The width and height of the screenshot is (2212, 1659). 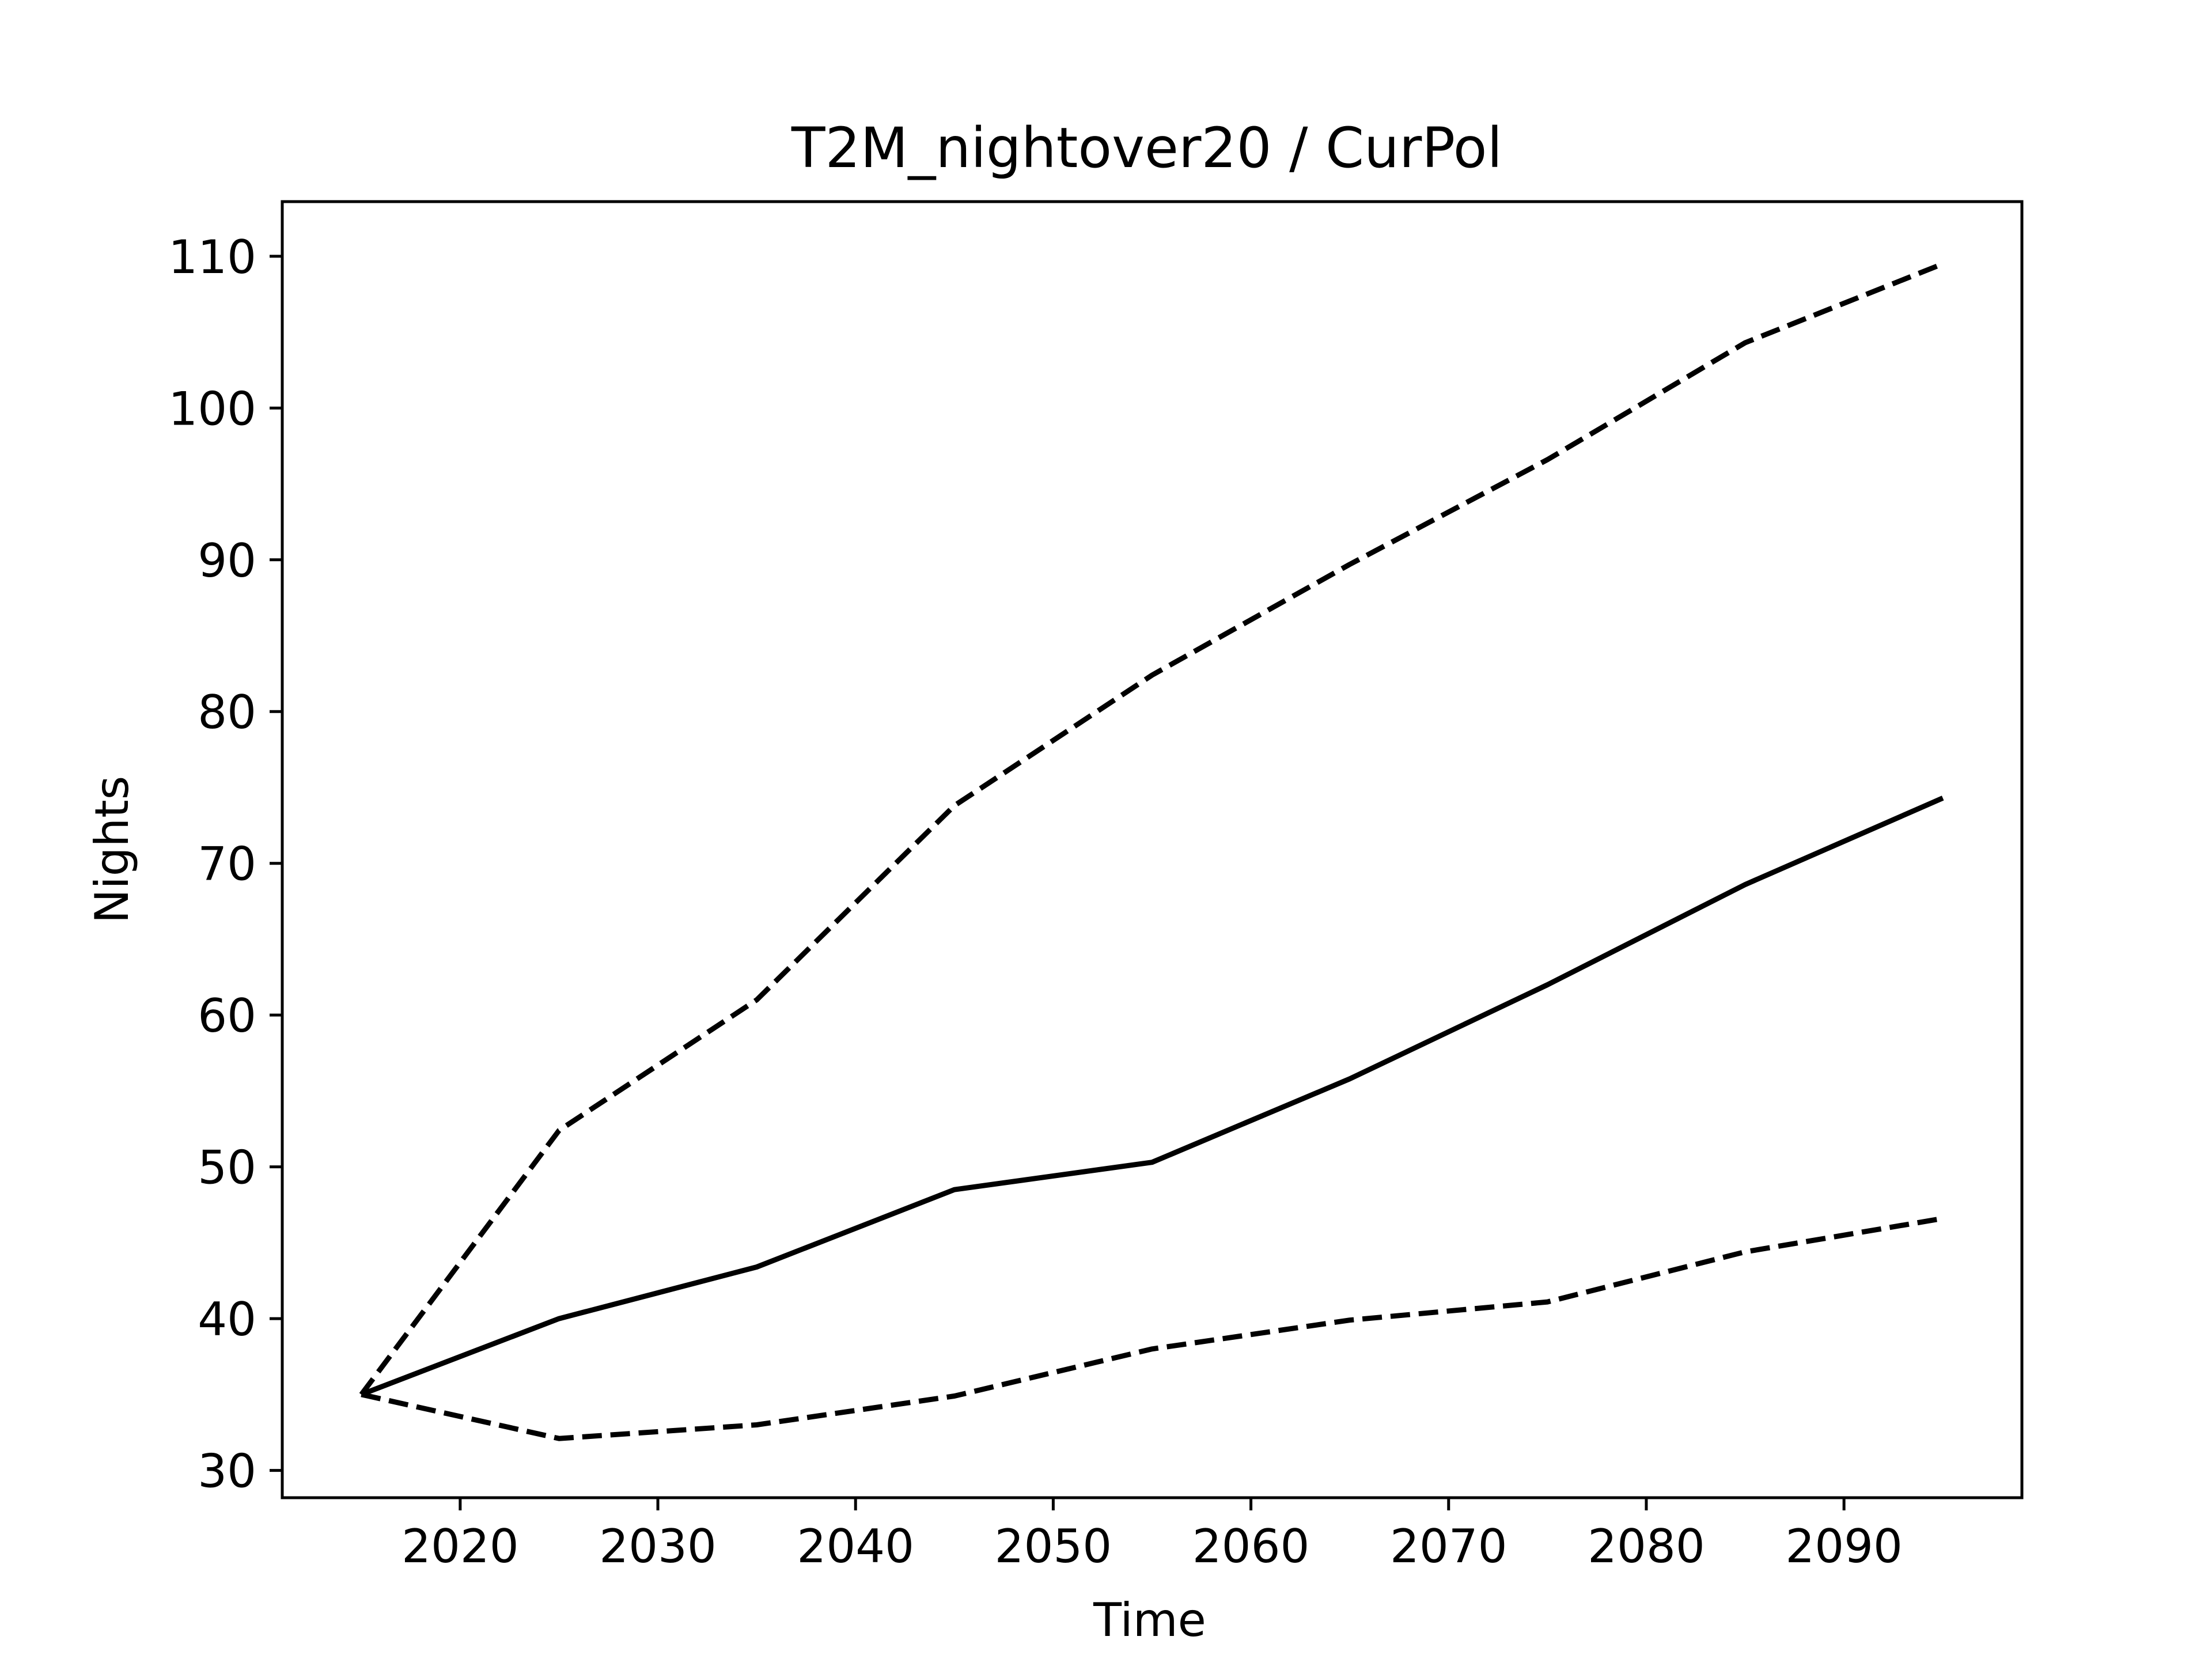 What do you see at coordinates (227, 1016) in the screenshot?
I see `y-tick-label: 60` at bounding box center [227, 1016].